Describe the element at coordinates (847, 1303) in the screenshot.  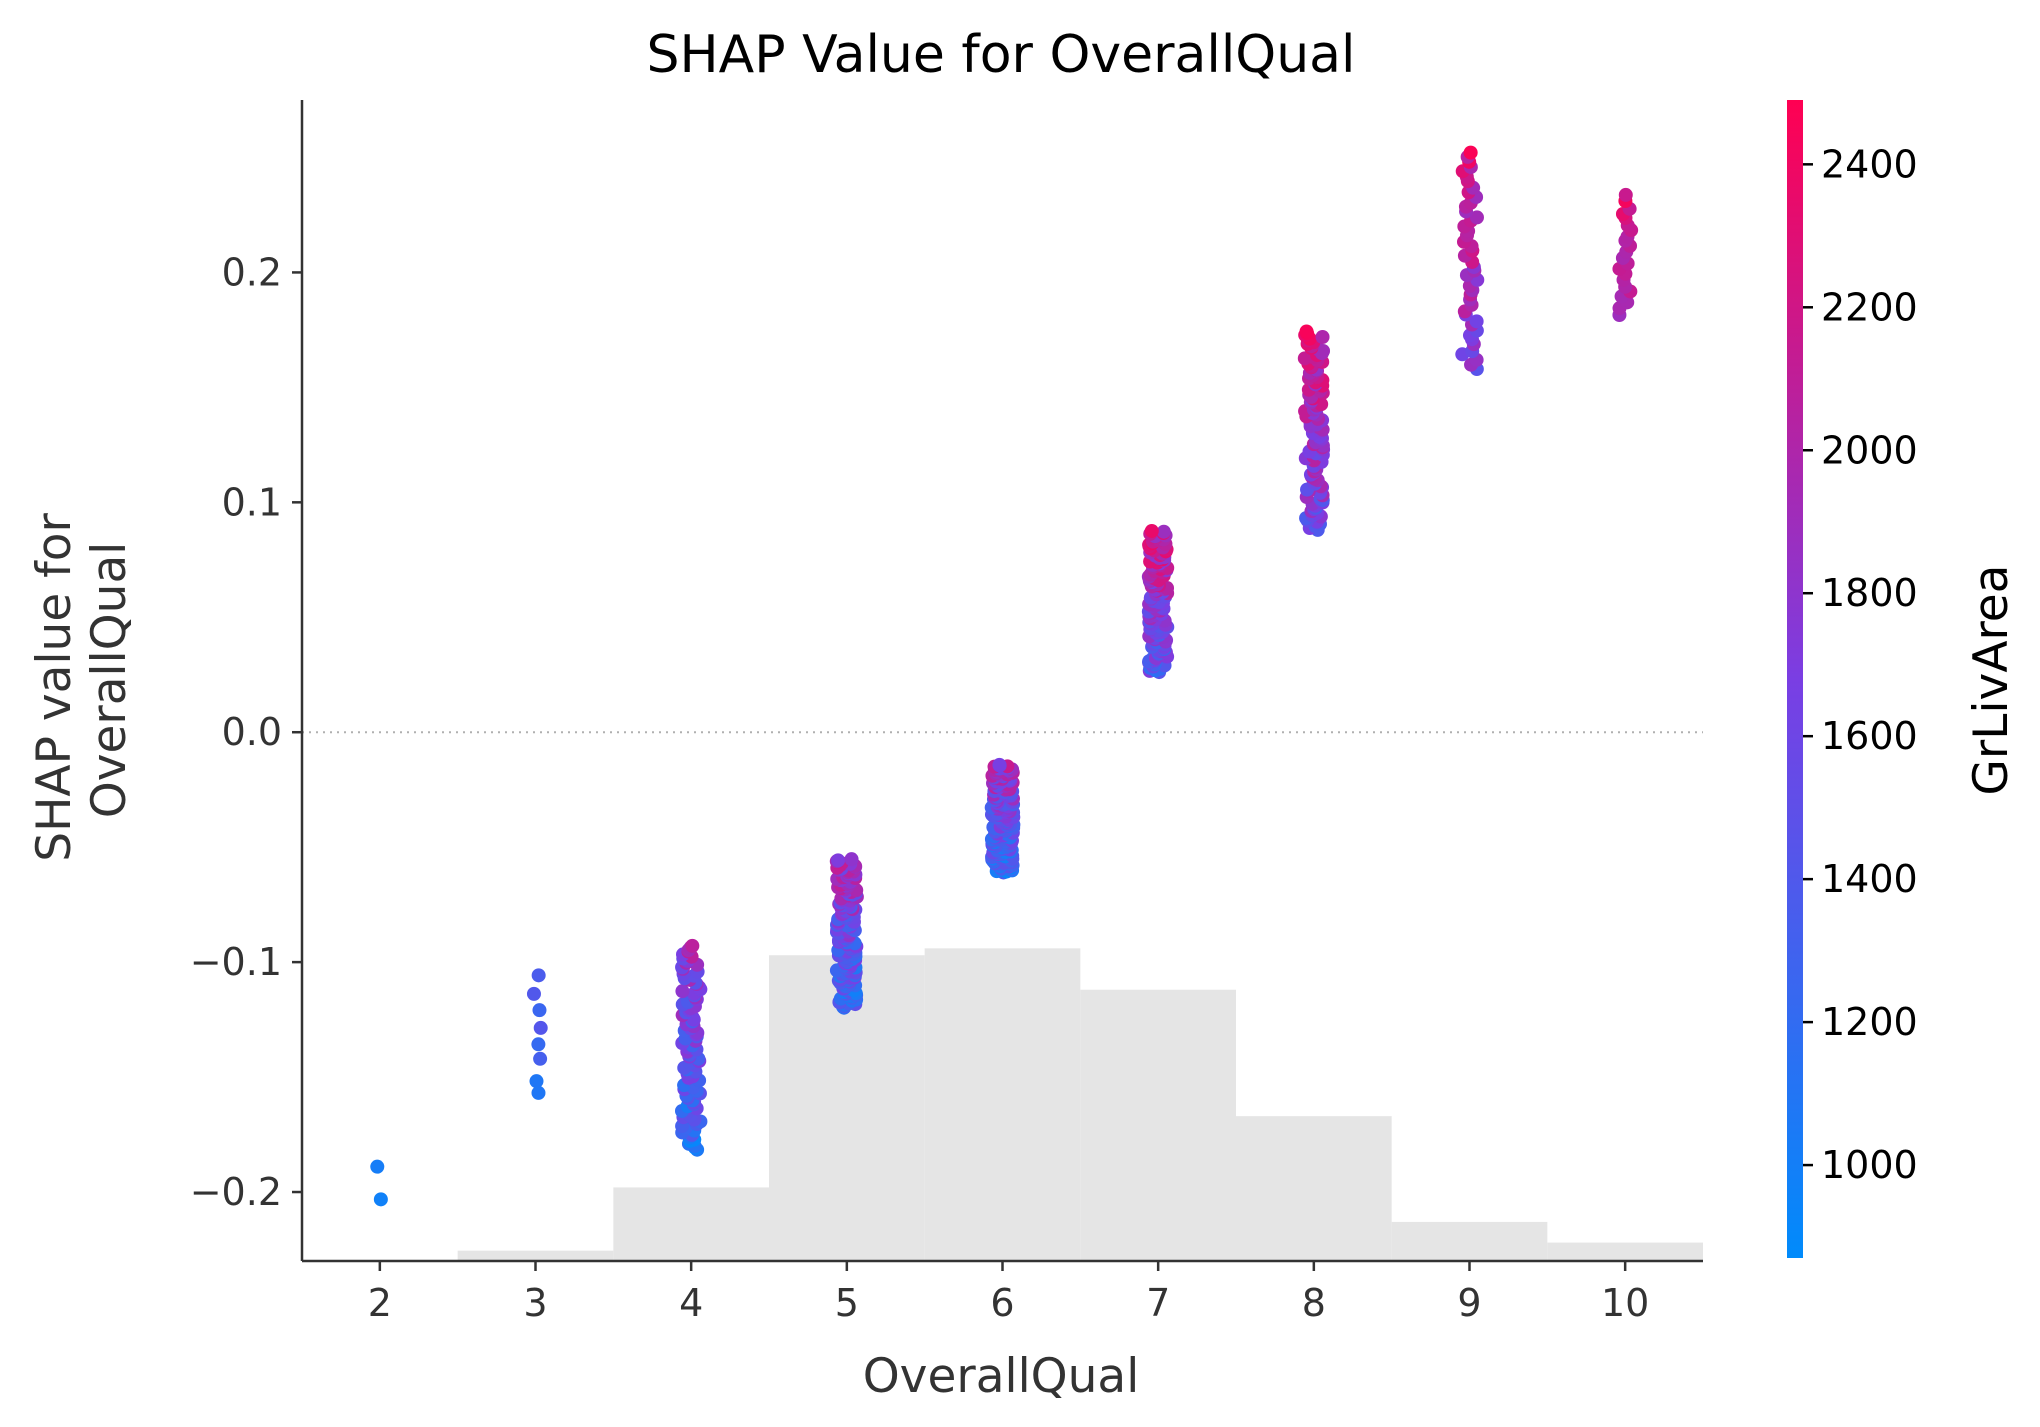
I see `x-tick-label: 5` at that location.